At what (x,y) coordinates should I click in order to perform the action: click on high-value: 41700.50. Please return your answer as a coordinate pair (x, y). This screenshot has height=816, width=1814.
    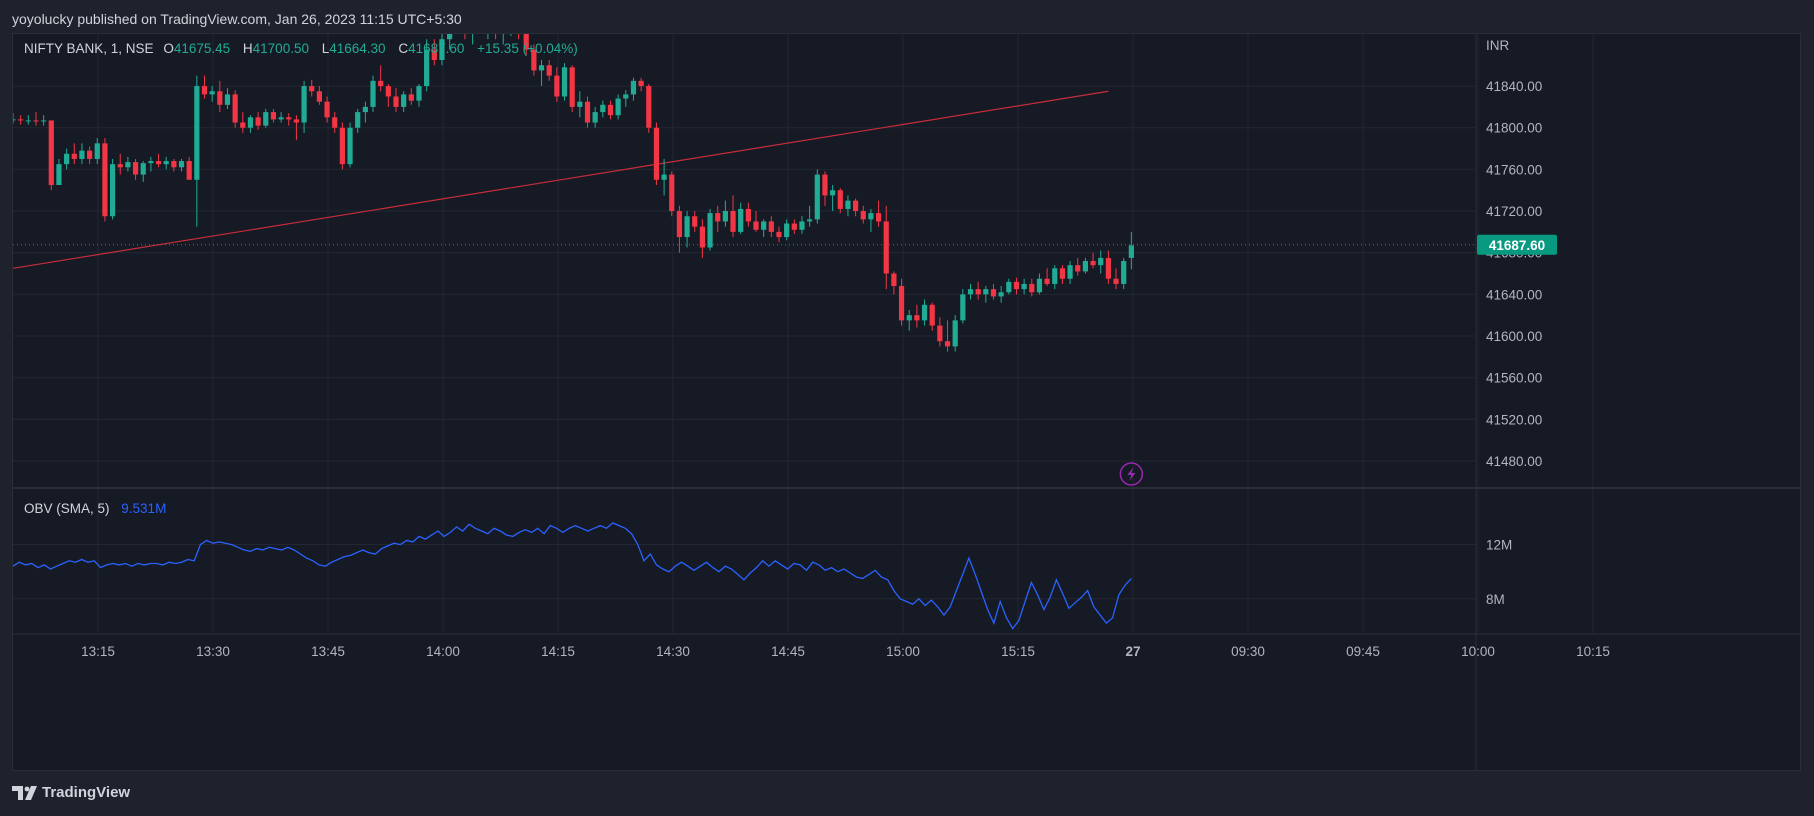
    Looking at the image, I should click on (280, 48).